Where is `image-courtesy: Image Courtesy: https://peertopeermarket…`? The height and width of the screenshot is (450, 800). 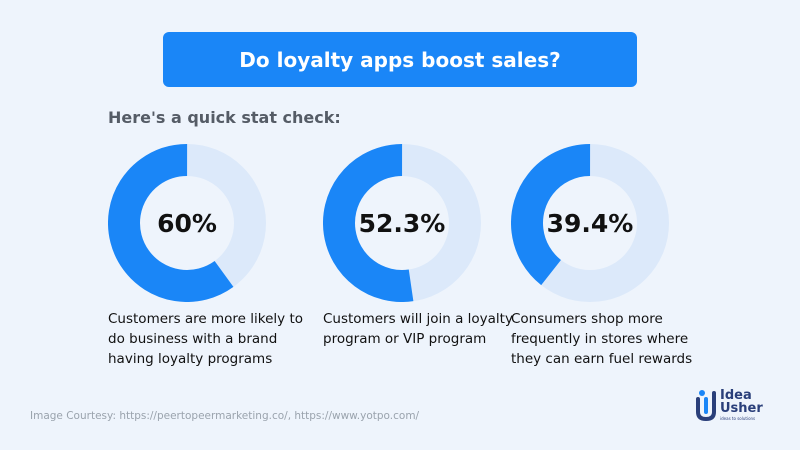 image-courtesy: Image Courtesy: https://peertopeermarket… is located at coordinates (225, 416).